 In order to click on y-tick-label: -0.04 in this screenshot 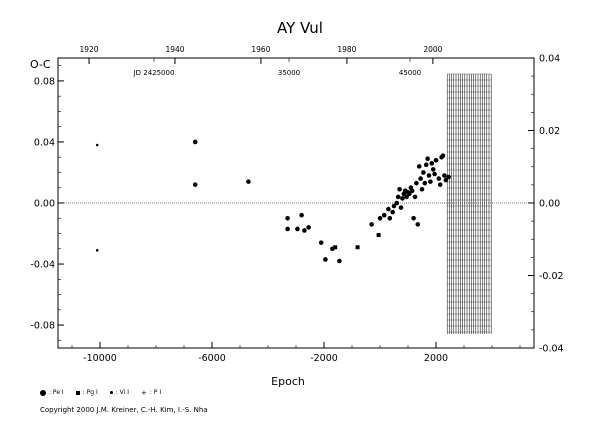, I will do `click(42, 265)`.